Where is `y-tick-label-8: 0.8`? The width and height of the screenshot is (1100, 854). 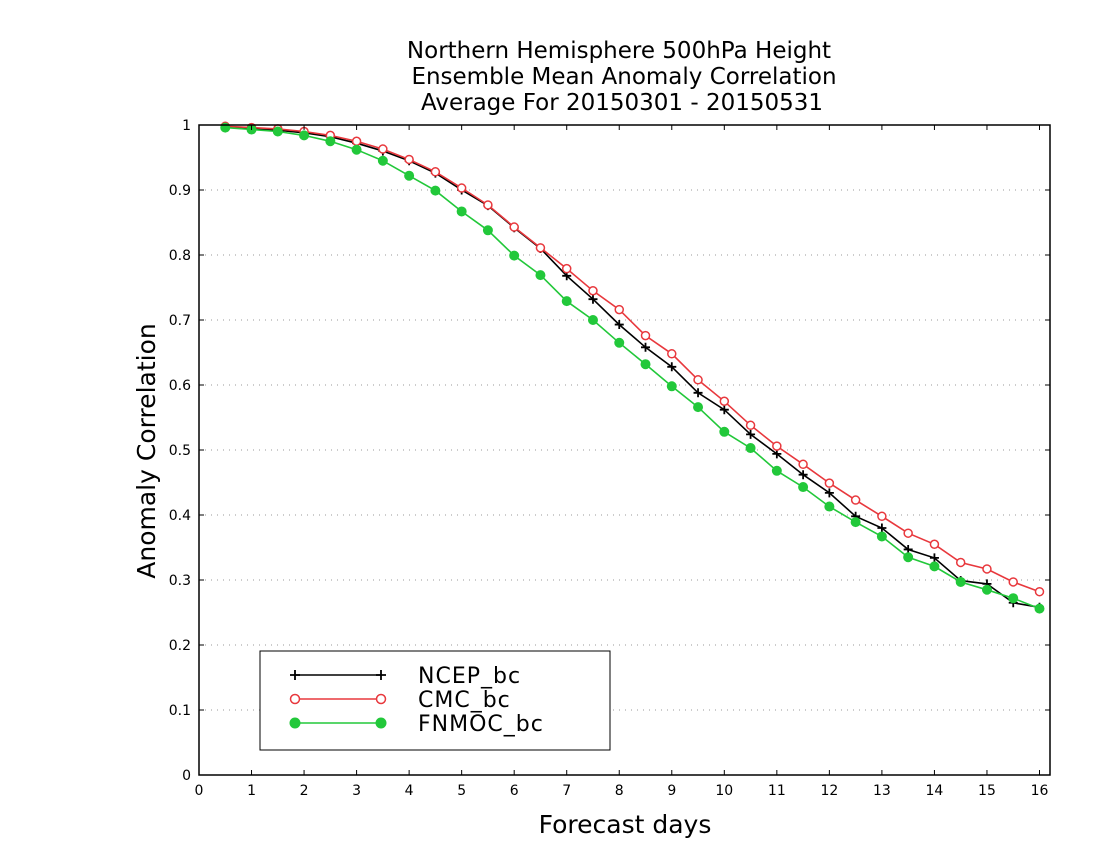 y-tick-label-8: 0.8 is located at coordinates (180, 256).